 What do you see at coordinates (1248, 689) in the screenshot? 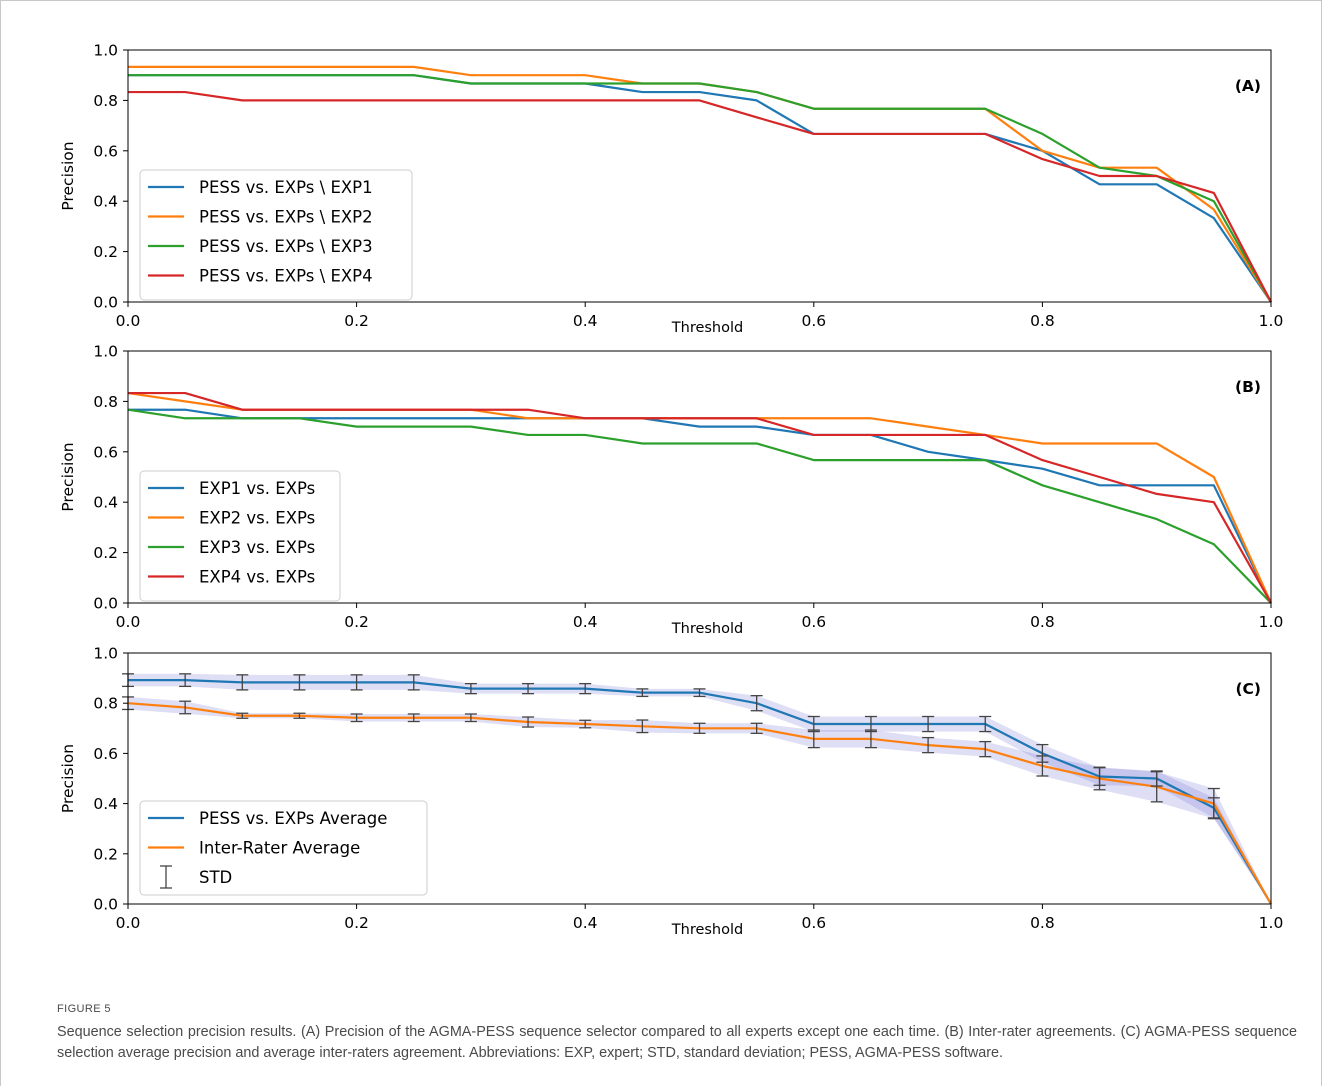
I see `panel-label: (C)` at bounding box center [1248, 689].